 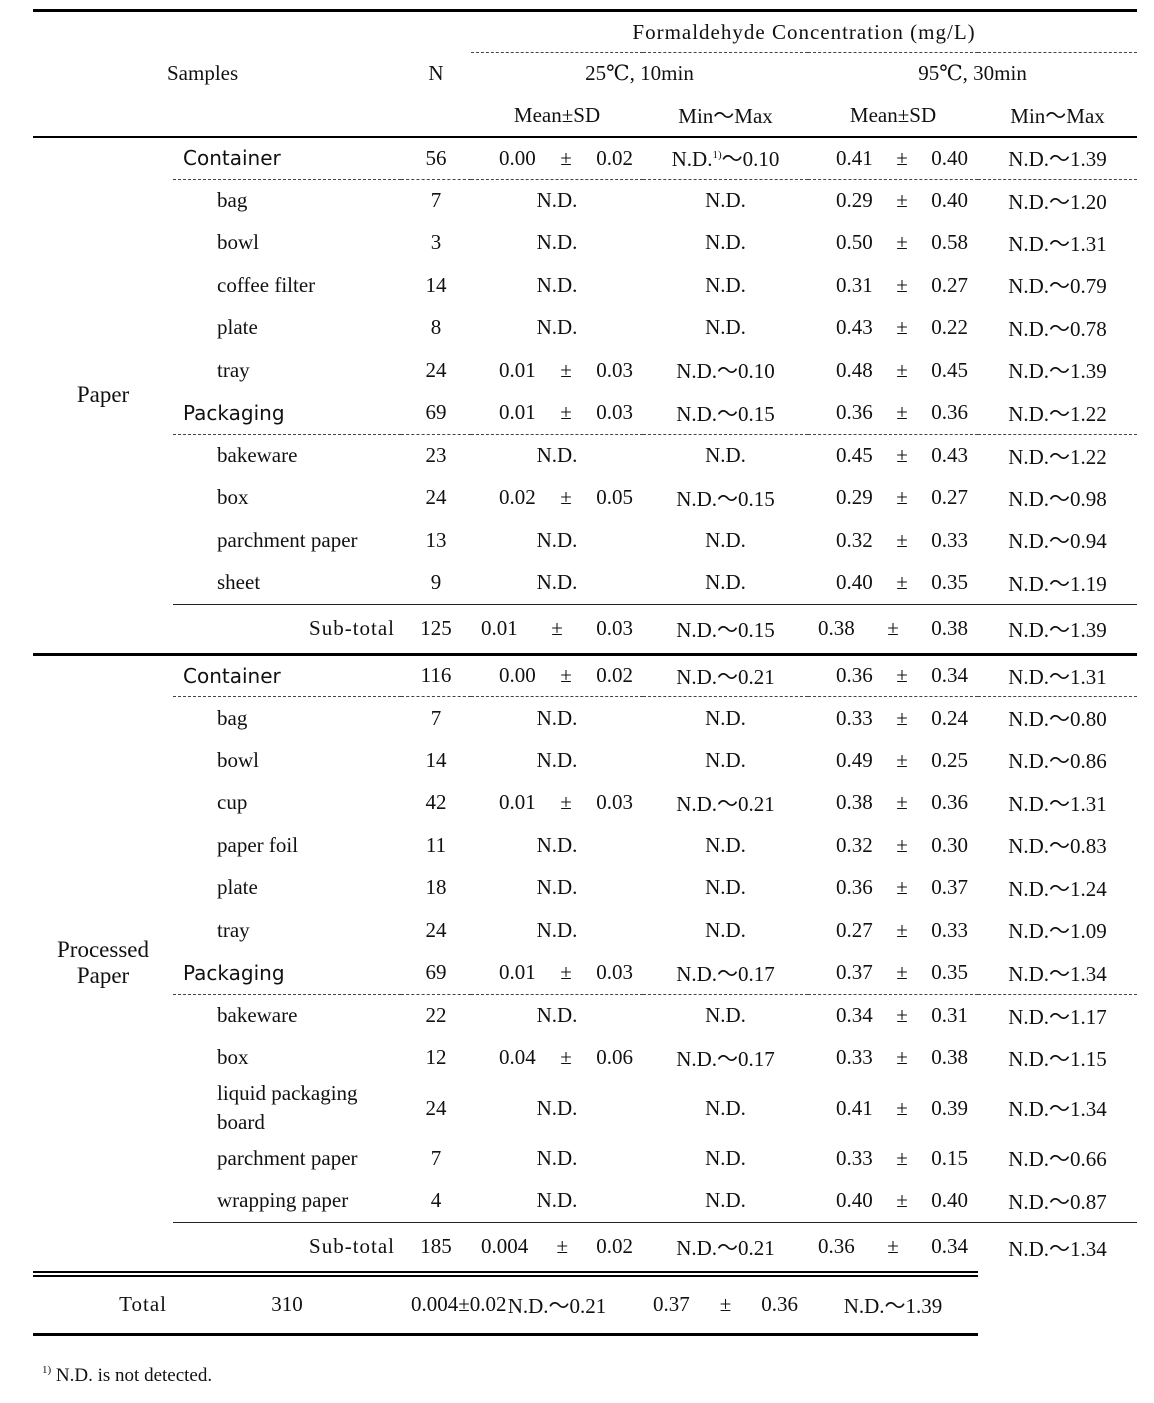 What do you see at coordinates (436, 539) in the screenshot?
I see `cell-text: 13` at bounding box center [436, 539].